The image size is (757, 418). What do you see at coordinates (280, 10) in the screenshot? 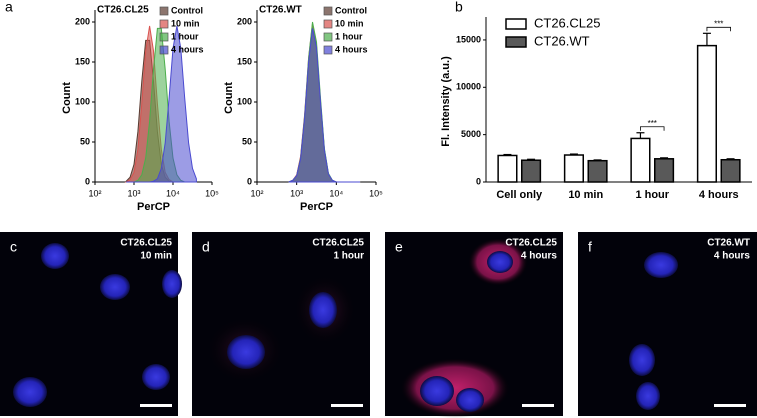
I see `chart-title: CT26.WT` at bounding box center [280, 10].